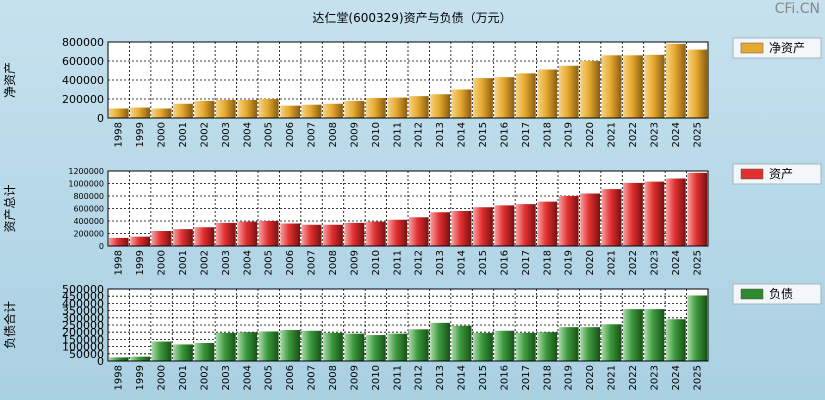  Describe the element at coordinates (654, 86) in the screenshot. I see `bar-net_assets-2023` at that location.